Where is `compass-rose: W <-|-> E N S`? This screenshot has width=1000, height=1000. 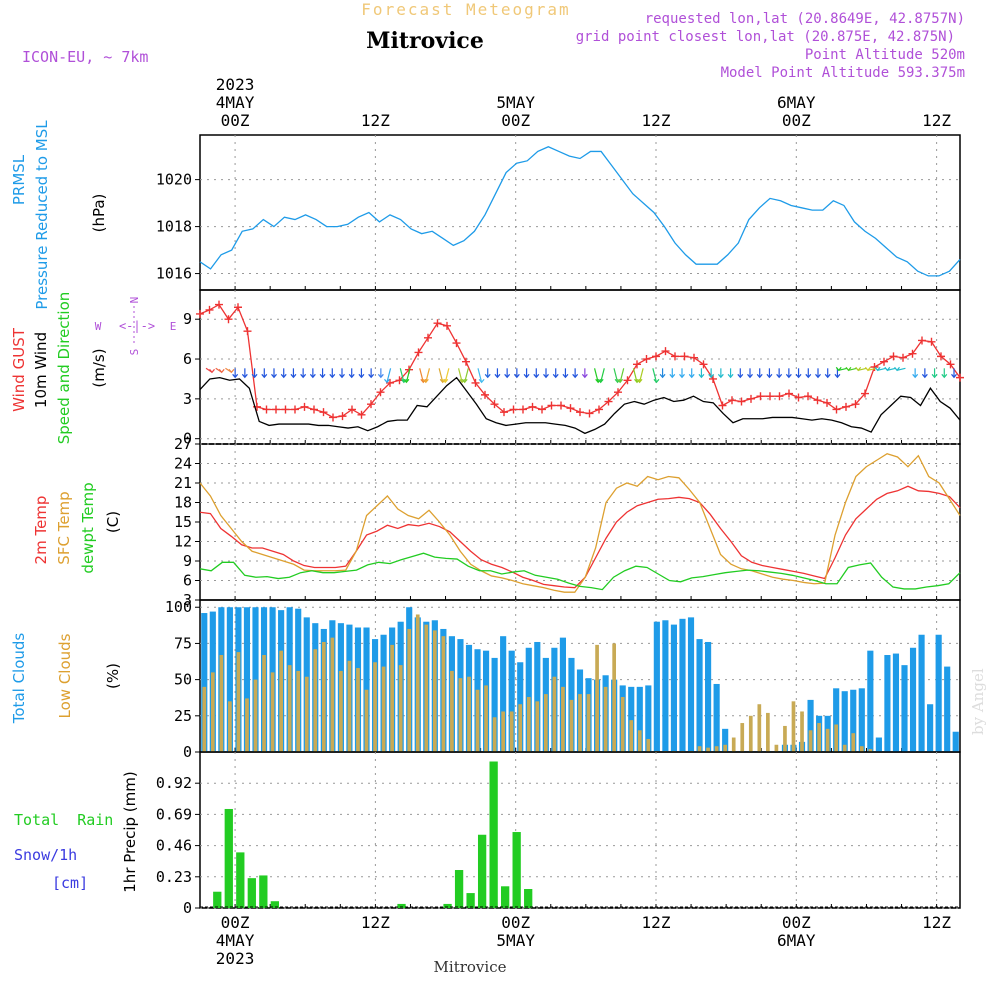 compass-rose: W <-|-> E N S is located at coordinates (136, 326).